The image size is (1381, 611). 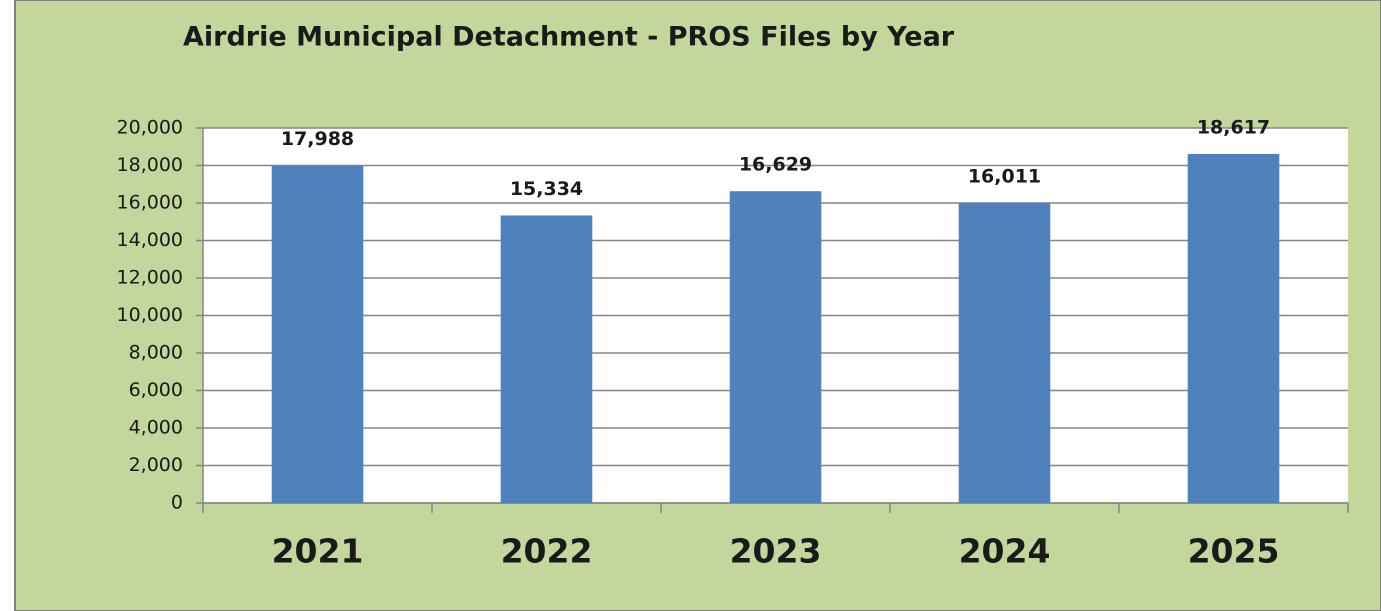 What do you see at coordinates (150, 240) in the screenshot?
I see `y-tick-label: 14,000` at bounding box center [150, 240].